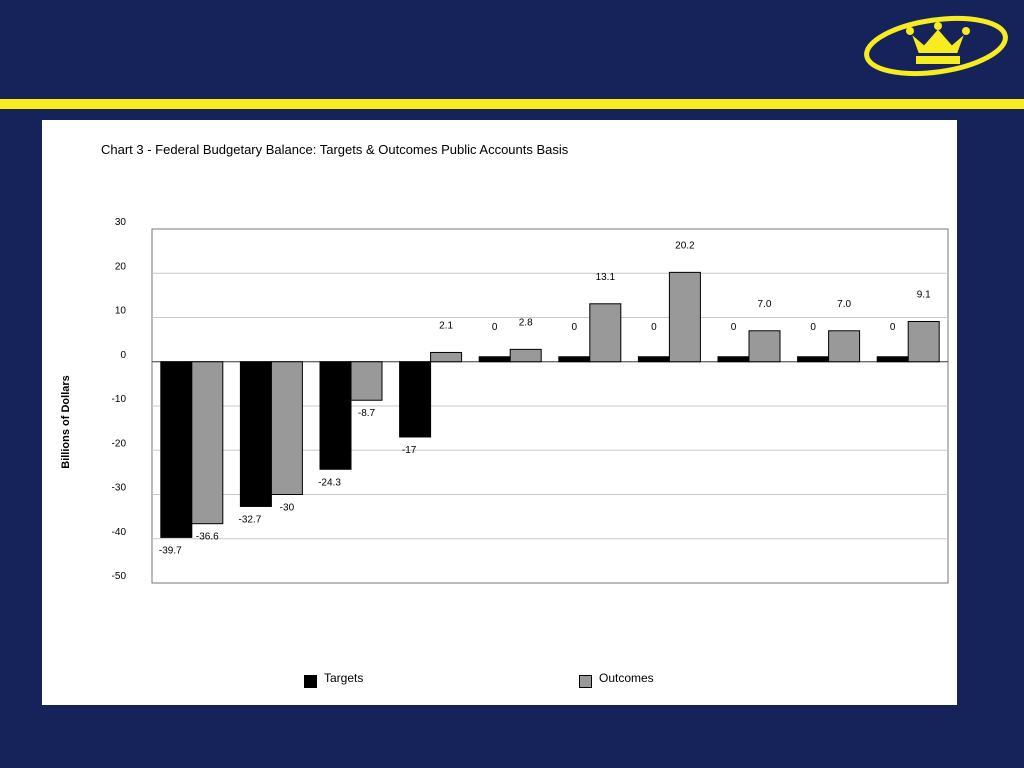 Image resolution: width=1024 pixels, height=768 pixels. I want to click on outcome-data-label: 2.1, so click(446, 325).